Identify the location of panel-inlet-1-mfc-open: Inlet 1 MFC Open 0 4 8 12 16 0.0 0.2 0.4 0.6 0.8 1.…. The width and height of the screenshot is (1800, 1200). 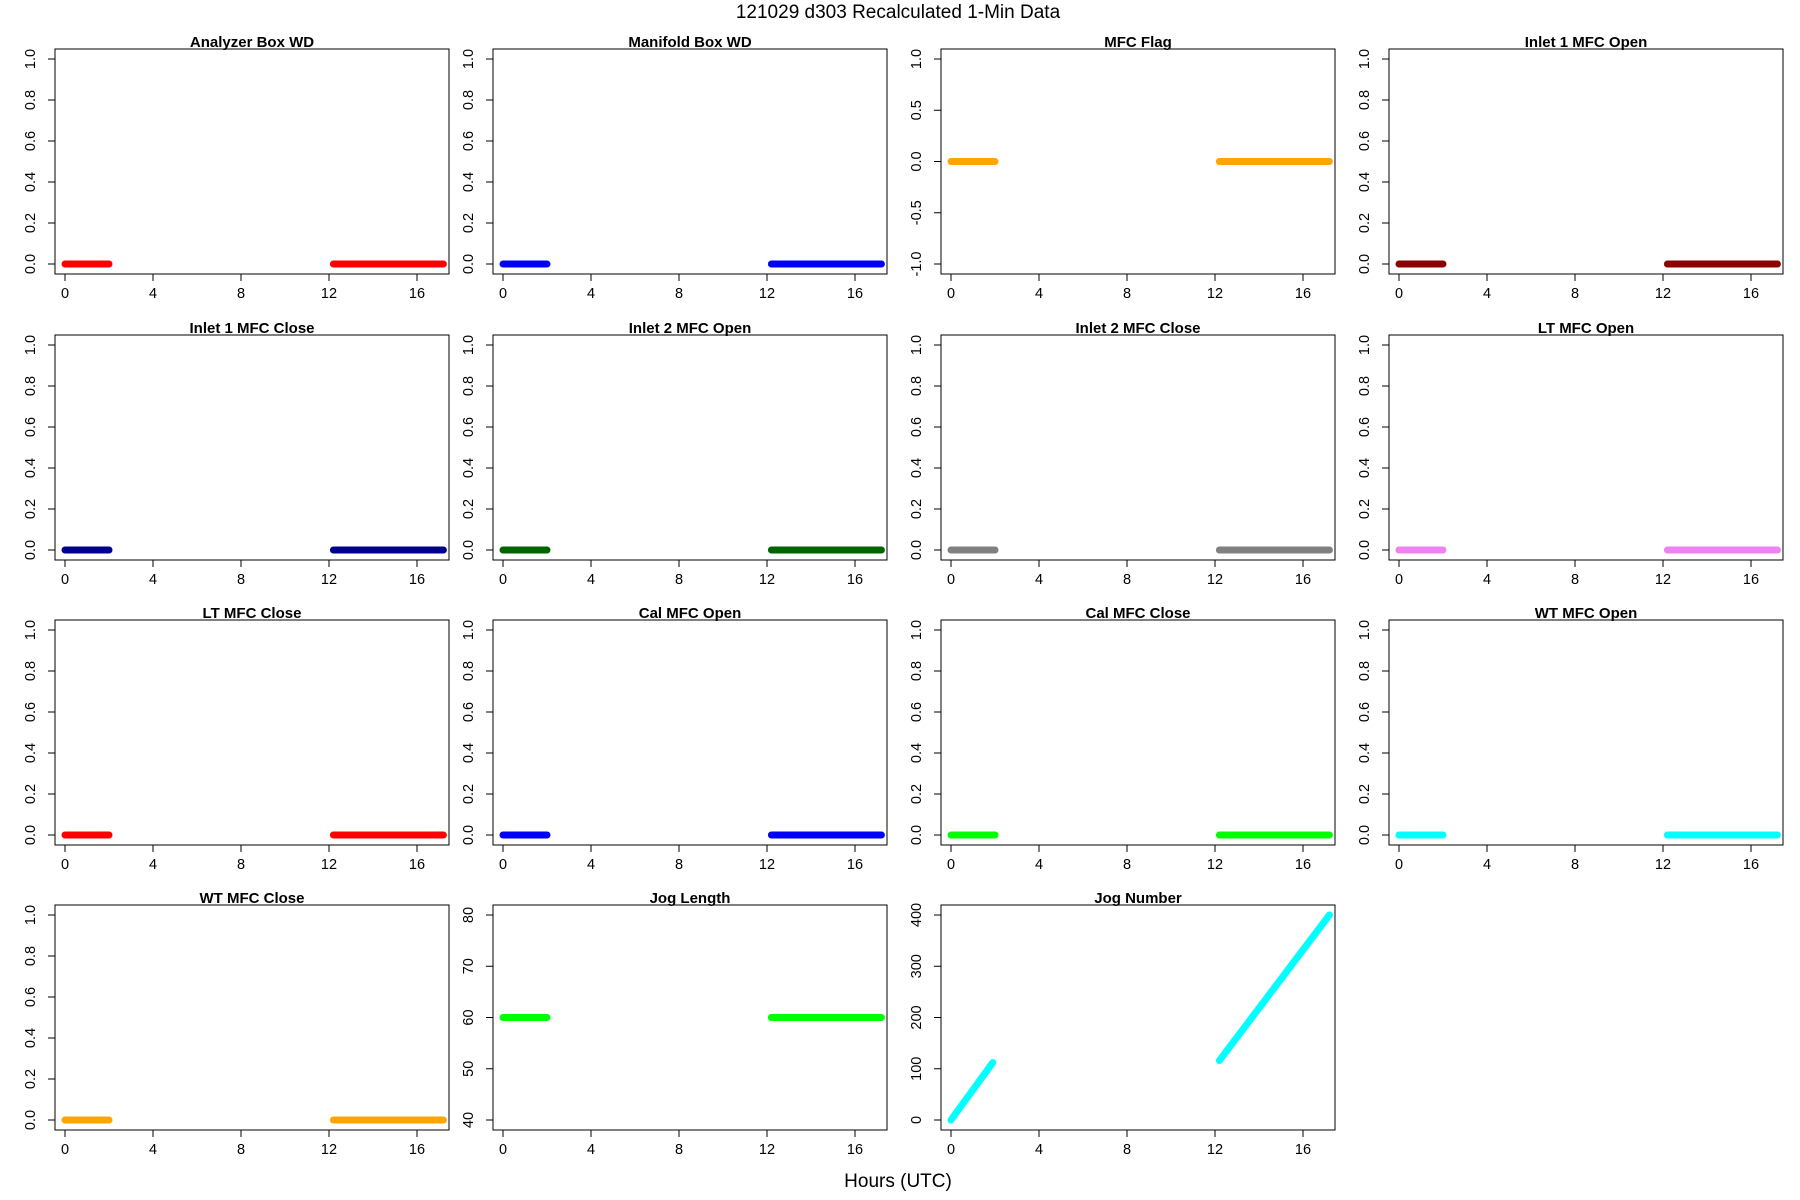
(1570, 168).